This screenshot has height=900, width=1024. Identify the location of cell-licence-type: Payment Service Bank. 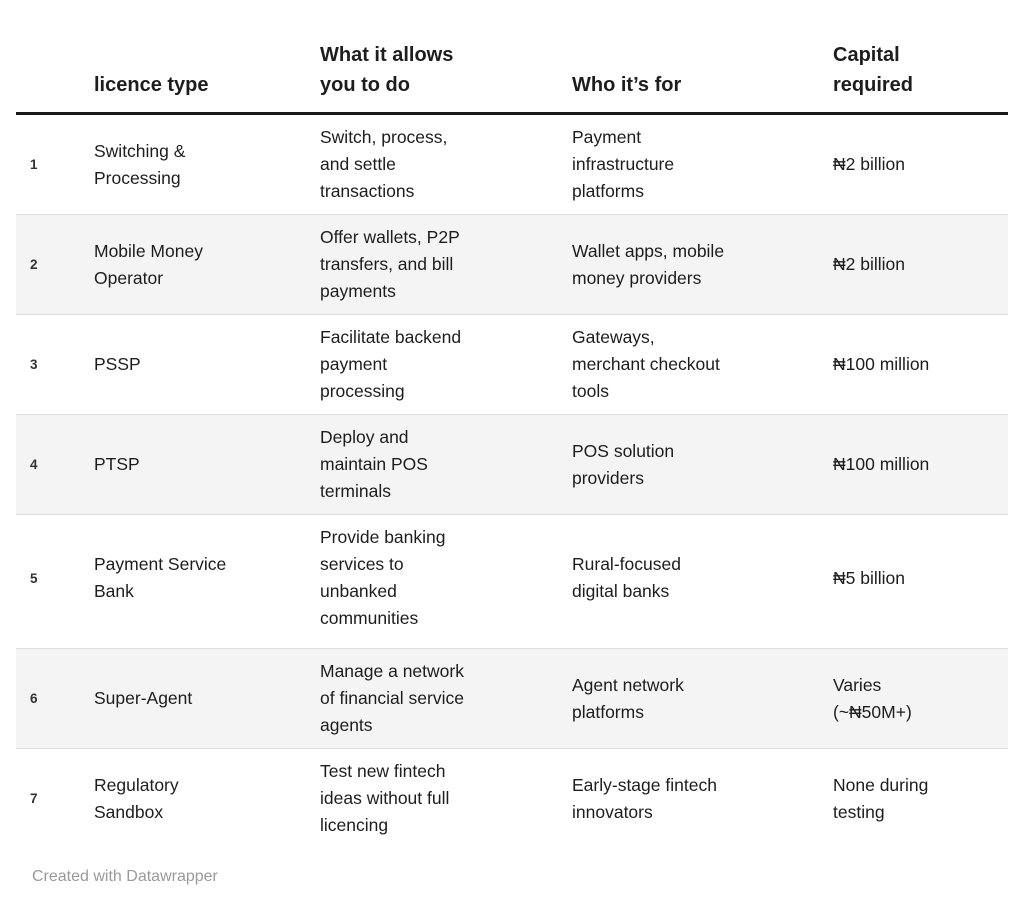
(193, 581).